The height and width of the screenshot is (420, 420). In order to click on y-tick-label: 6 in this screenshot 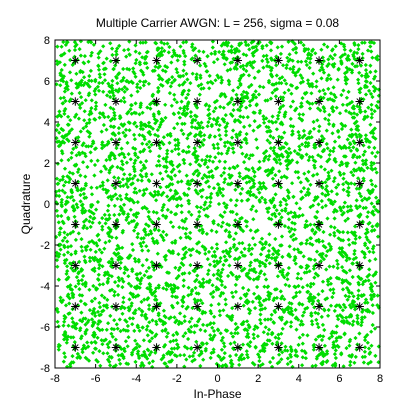, I will do `click(47, 82)`.